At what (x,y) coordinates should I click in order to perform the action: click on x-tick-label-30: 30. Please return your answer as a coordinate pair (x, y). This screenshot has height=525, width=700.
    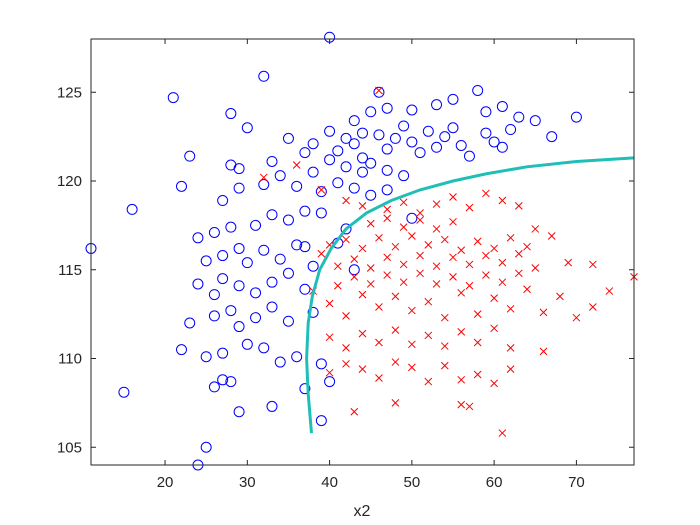
    Looking at the image, I should click on (247, 482).